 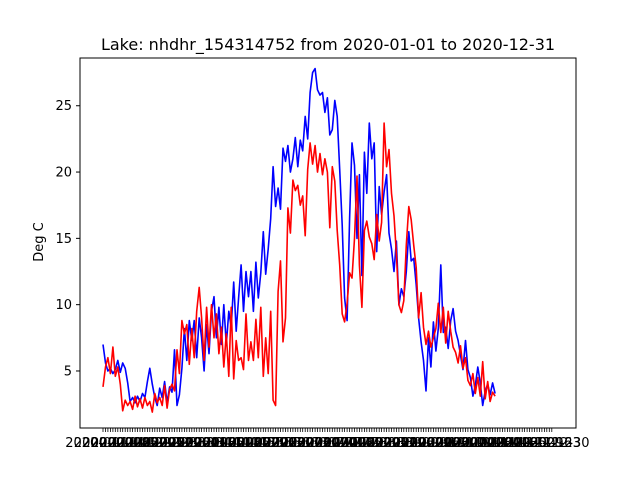 I want to click on x-tick-label: 2020-06-10, so click(x=302, y=443).